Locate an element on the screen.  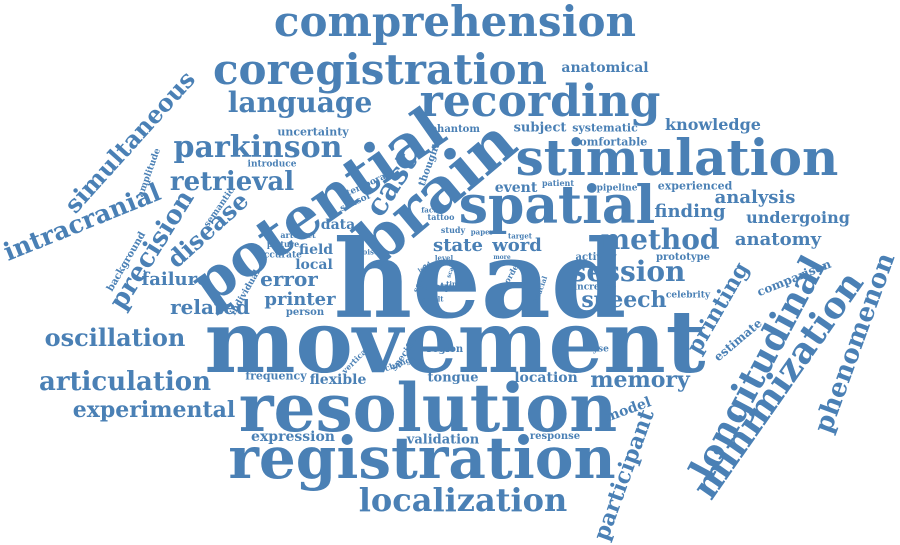
word-registration: registration is located at coordinates (422, 458).